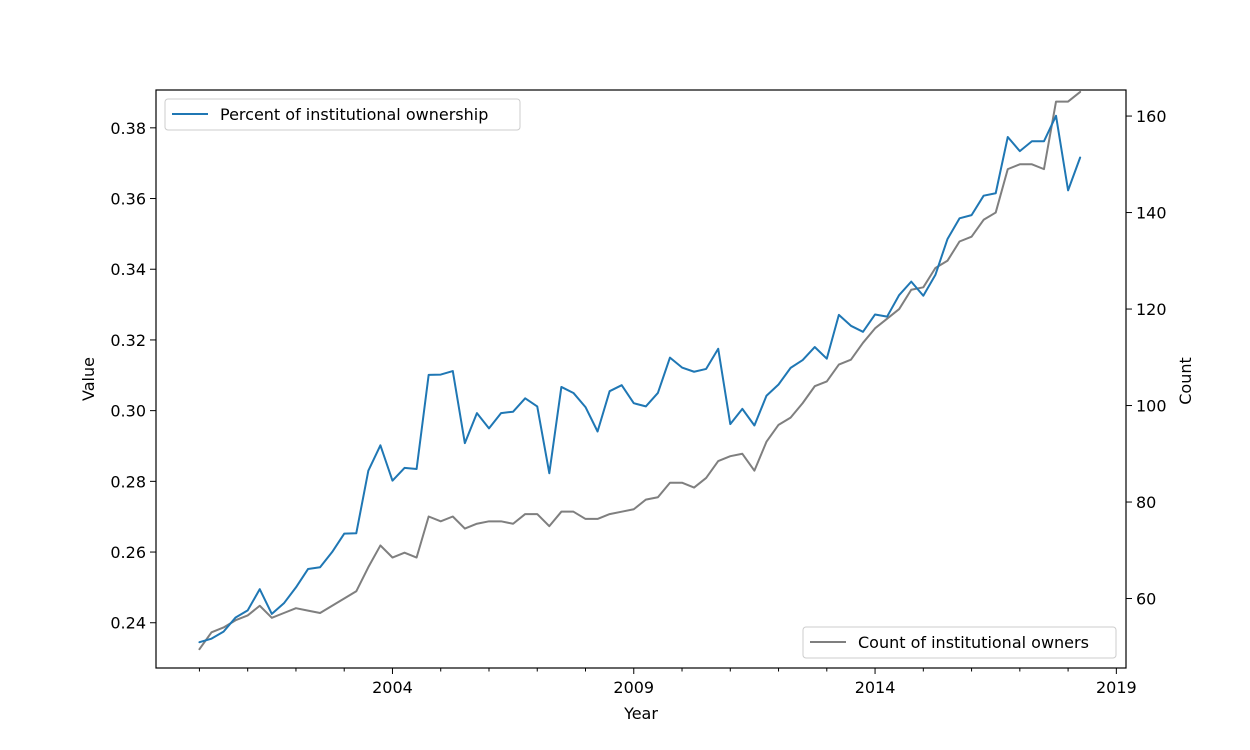 This screenshot has height=750, width=1250. I want to click on y-axis-right-label: Count, so click(1185, 381).